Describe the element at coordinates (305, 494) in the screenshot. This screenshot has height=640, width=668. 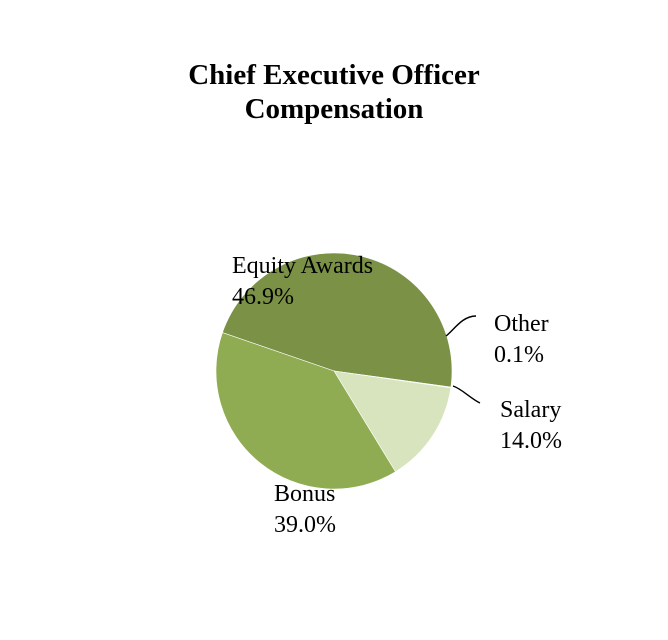
I see `slice-name-bonus: Bonus` at that location.